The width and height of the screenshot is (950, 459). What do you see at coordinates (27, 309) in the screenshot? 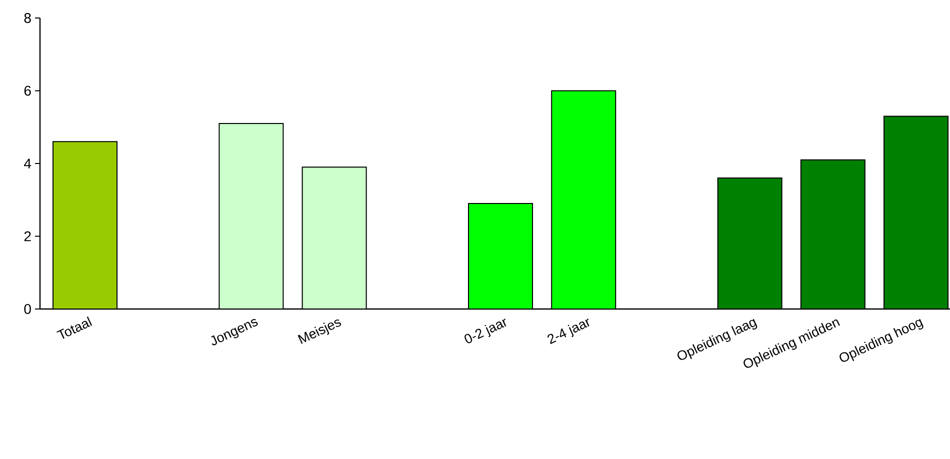
I see `y-tick-label: 0` at bounding box center [27, 309].